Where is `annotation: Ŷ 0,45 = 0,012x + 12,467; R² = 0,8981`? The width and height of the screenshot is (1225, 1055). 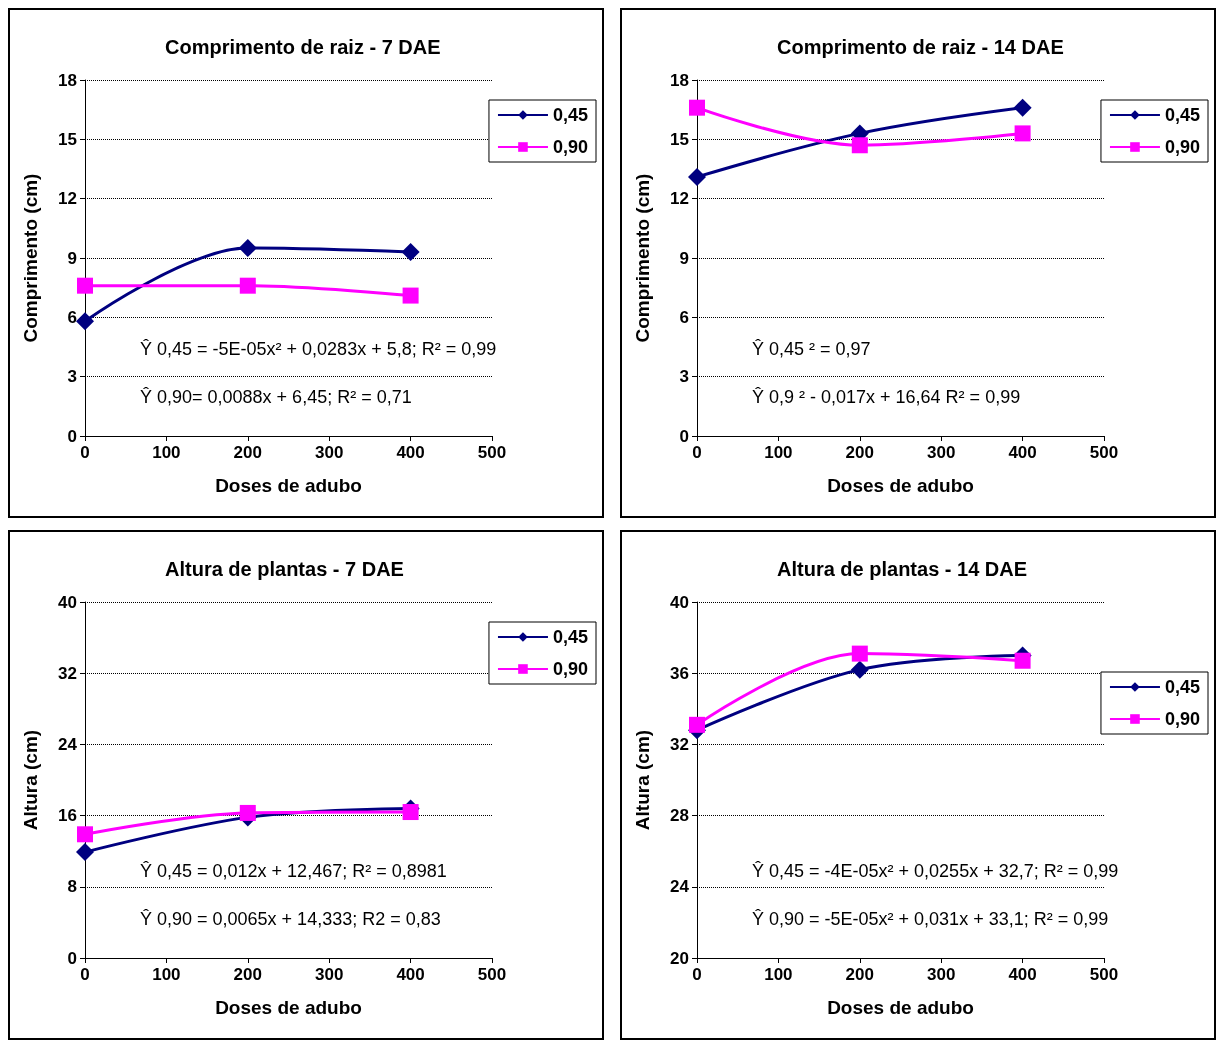 annotation: Ŷ 0,45 = 0,012x + 12,467; R² = 0,8981 is located at coordinates (293, 871).